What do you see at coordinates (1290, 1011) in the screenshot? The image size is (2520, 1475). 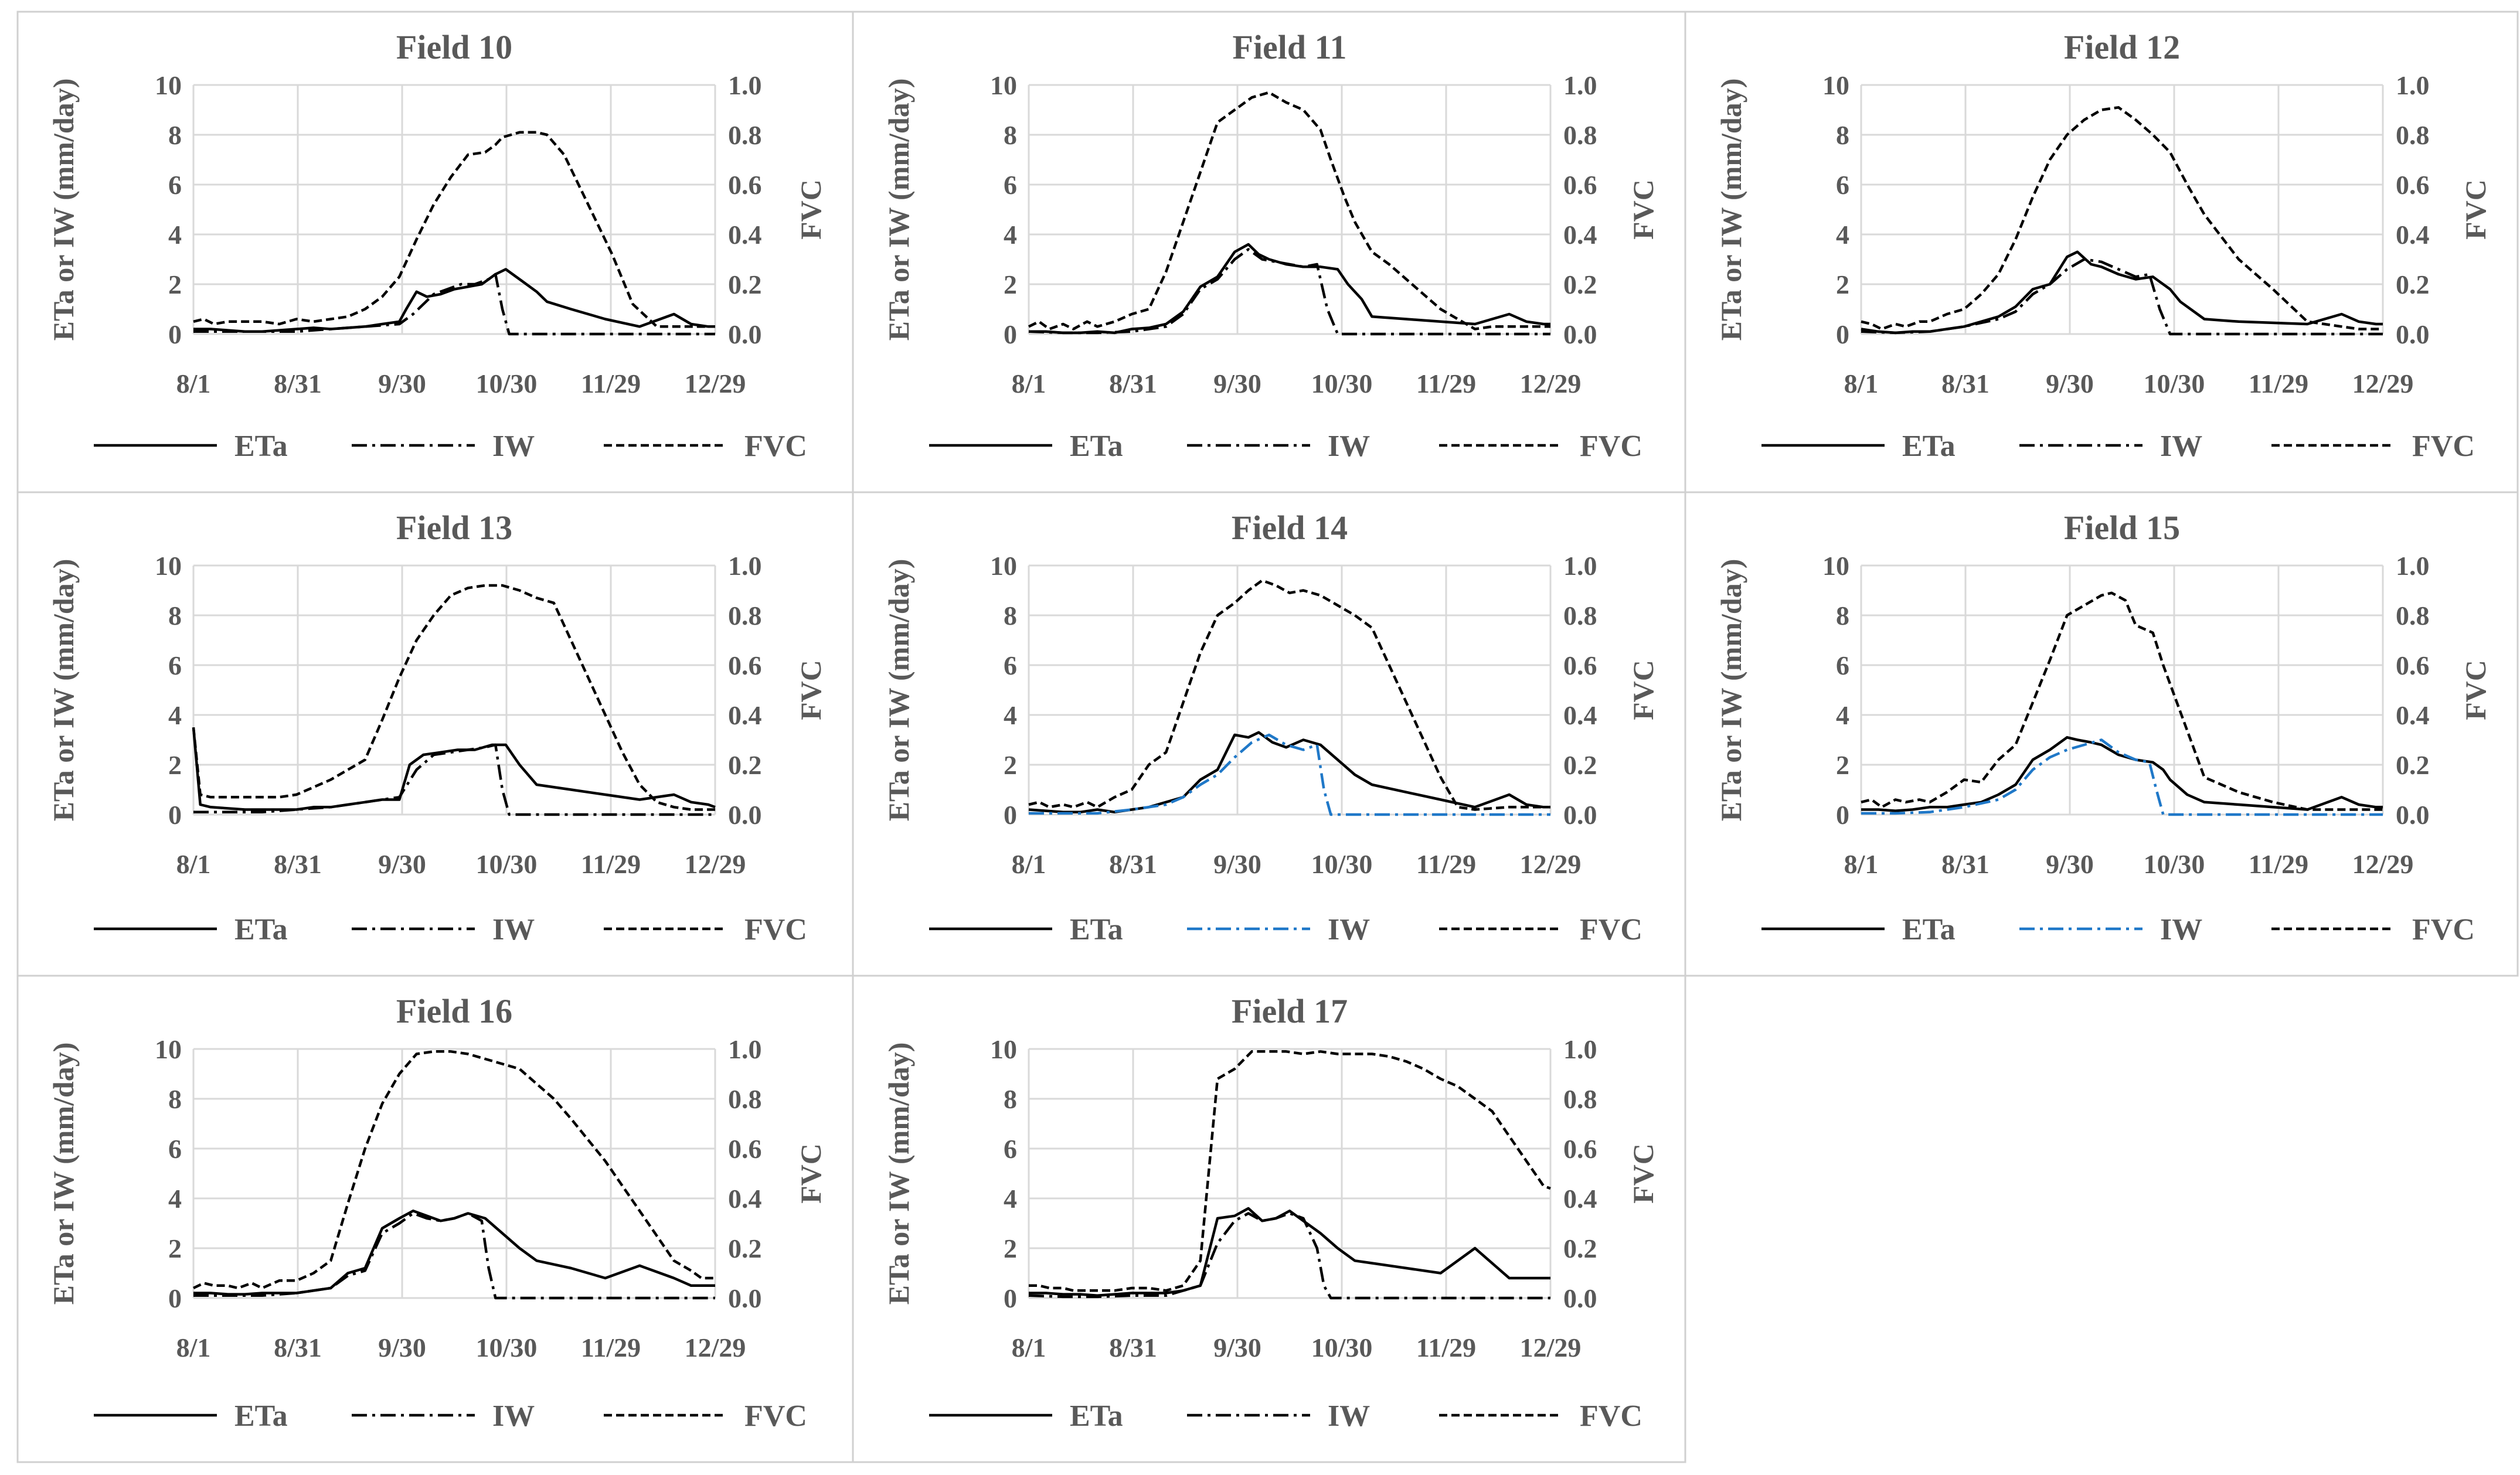 I see `chart-title: Field 17` at bounding box center [1290, 1011].